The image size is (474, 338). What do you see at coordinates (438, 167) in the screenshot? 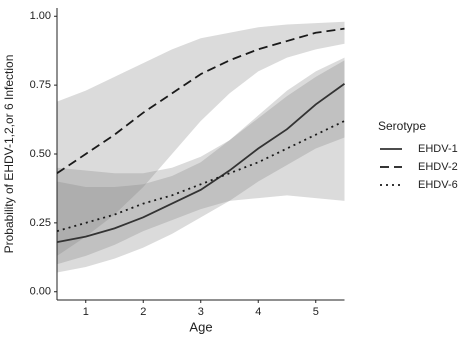
I see `legend-label: EHDV-2` at bounding box center [438, 167].